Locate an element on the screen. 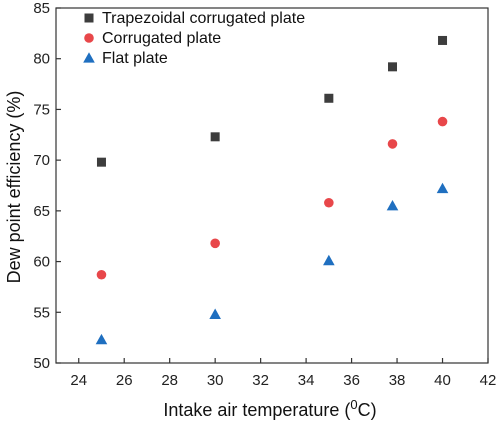  x-tick-label: 38 is located at coordinates (397, 380).